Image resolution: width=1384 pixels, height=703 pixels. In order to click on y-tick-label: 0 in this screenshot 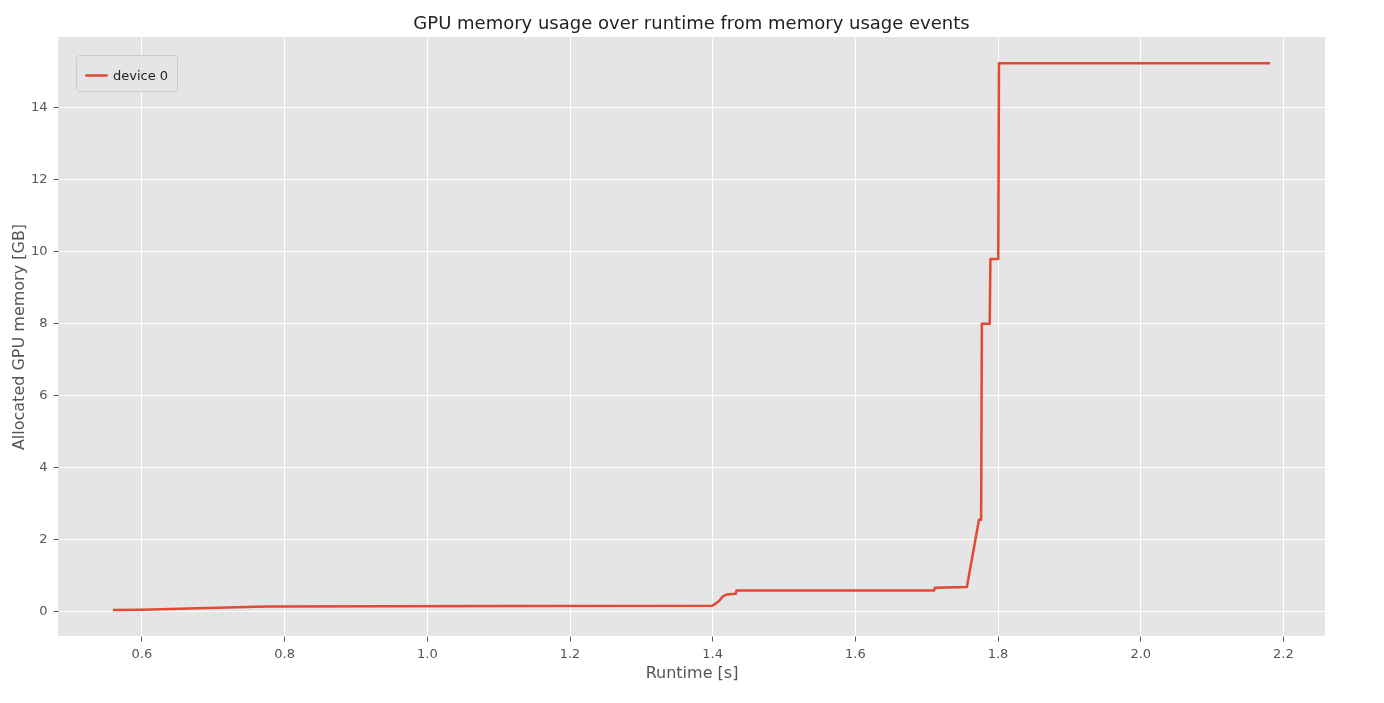, I will do `click(43, 611)`.